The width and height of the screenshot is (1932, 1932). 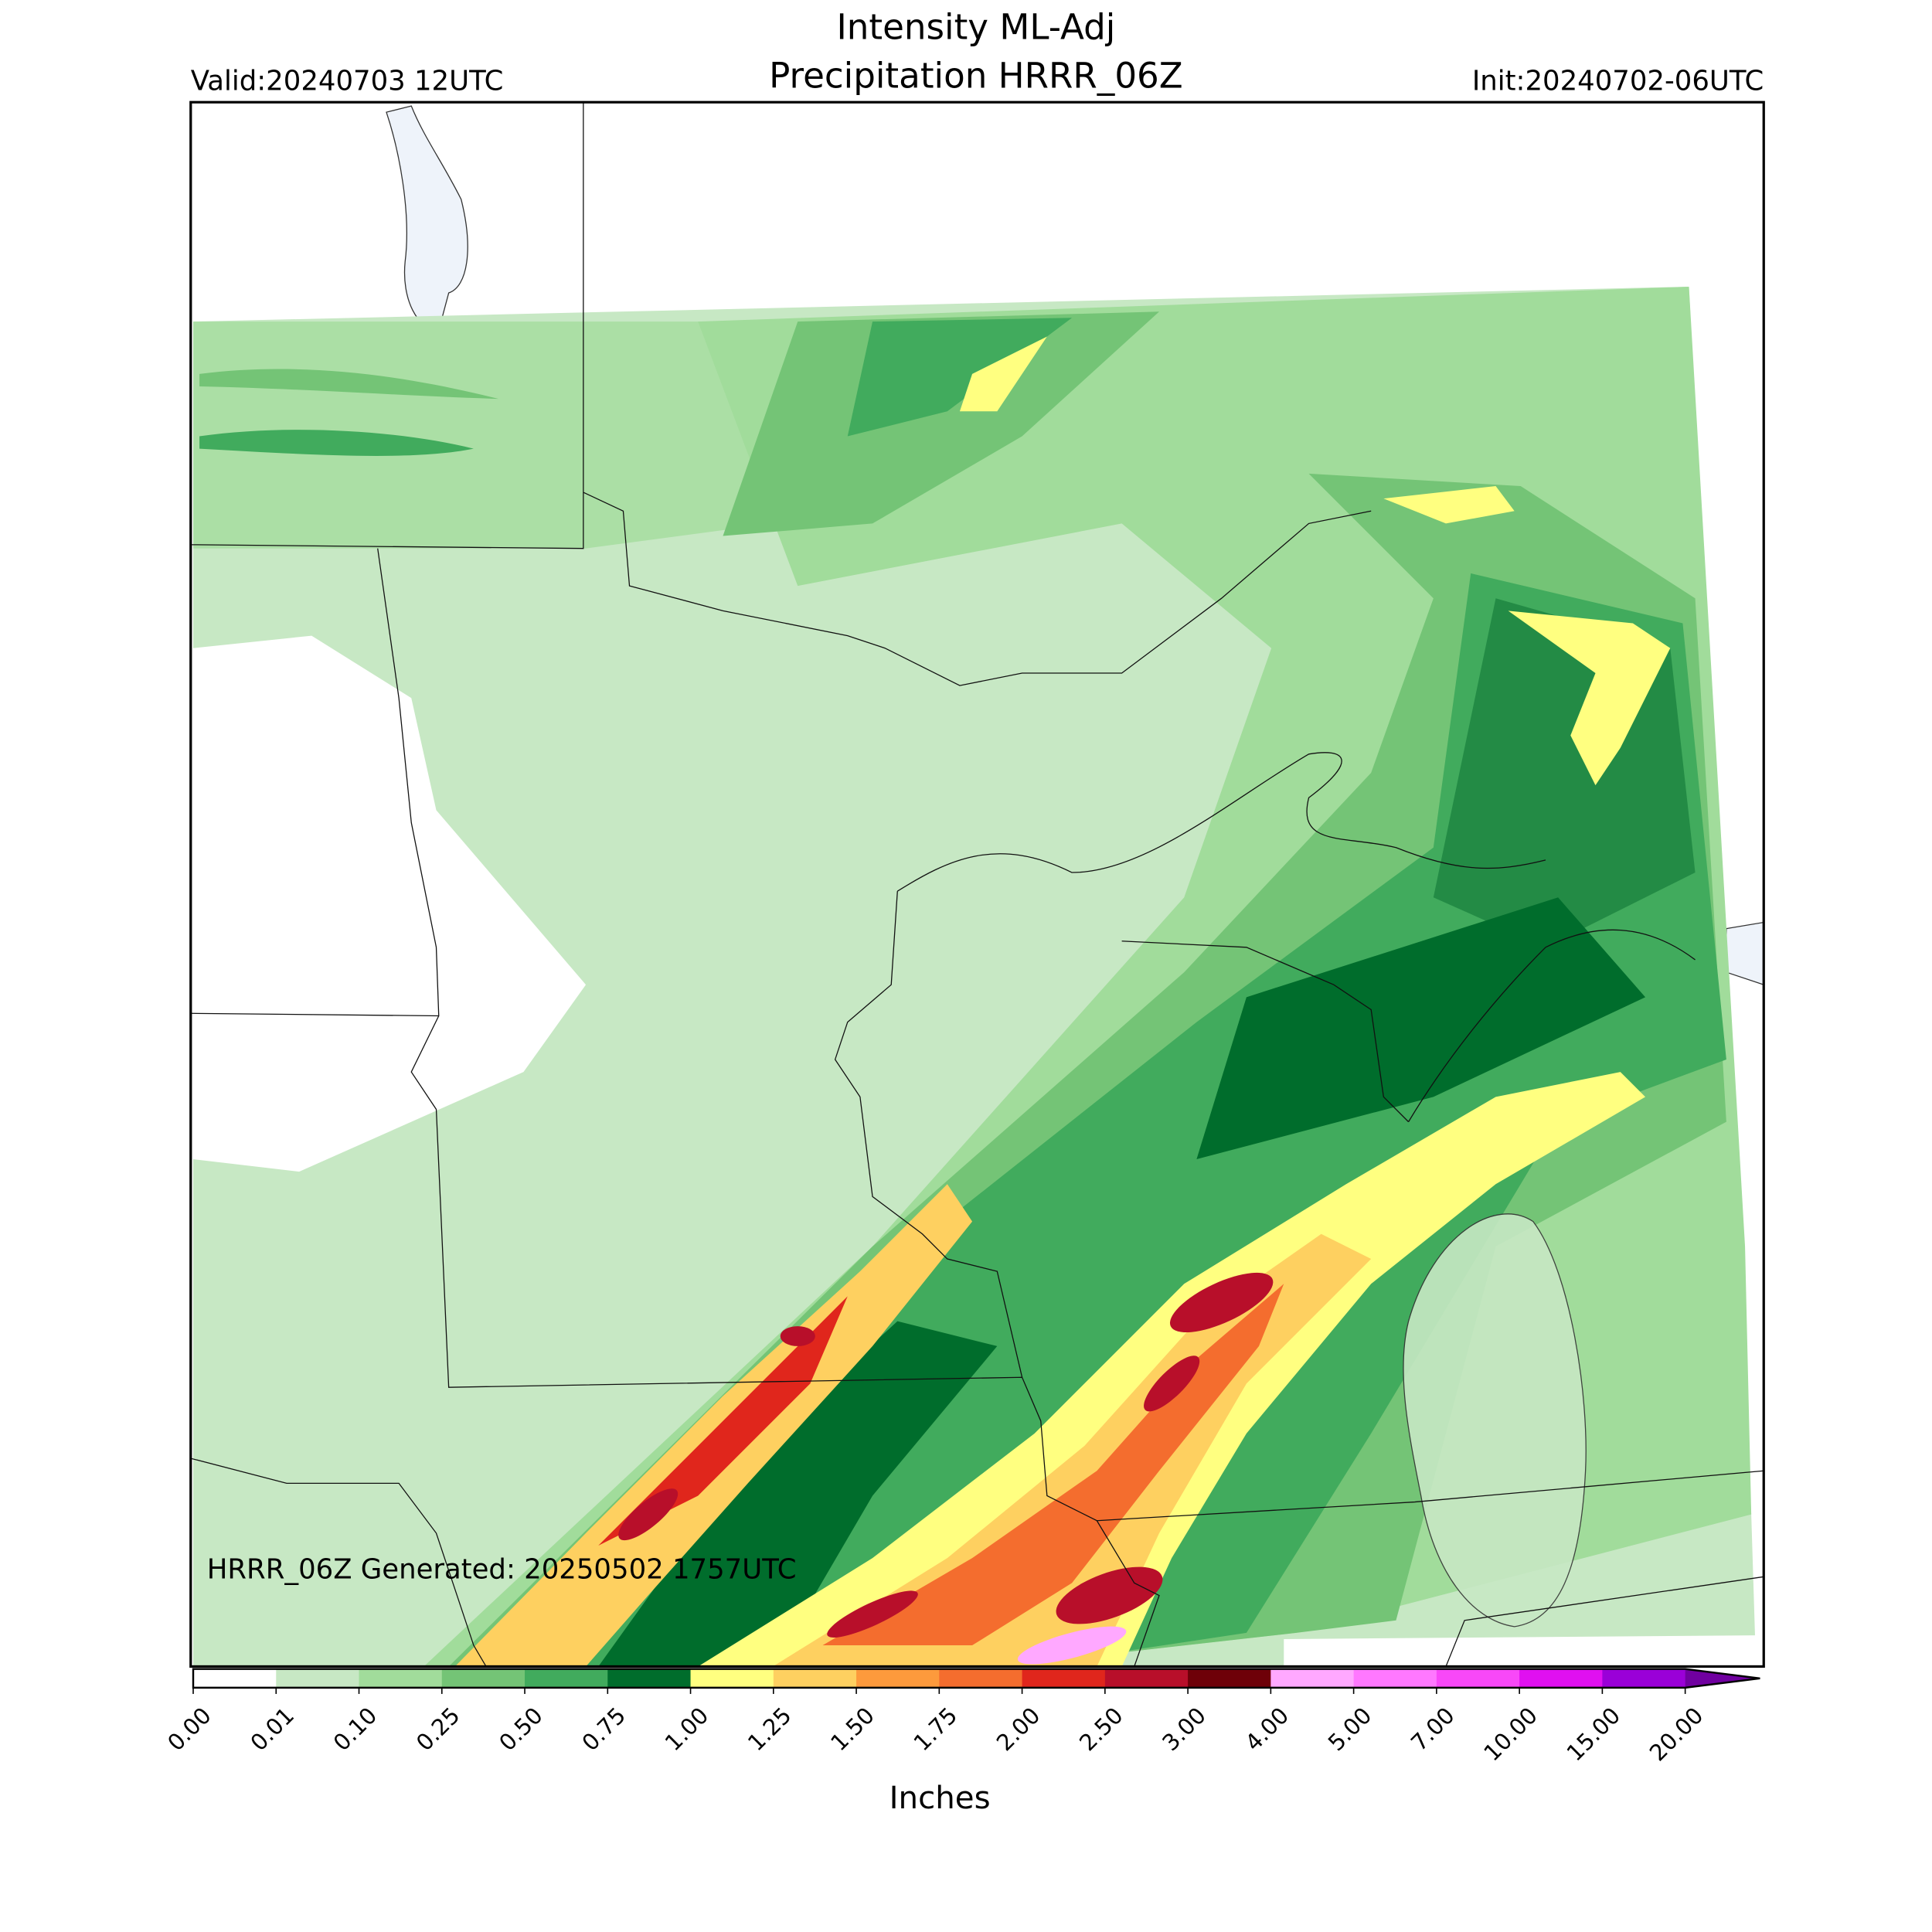 I want to click on colorbar-tick-label: 15.00, so click(x=1593, y=1735).